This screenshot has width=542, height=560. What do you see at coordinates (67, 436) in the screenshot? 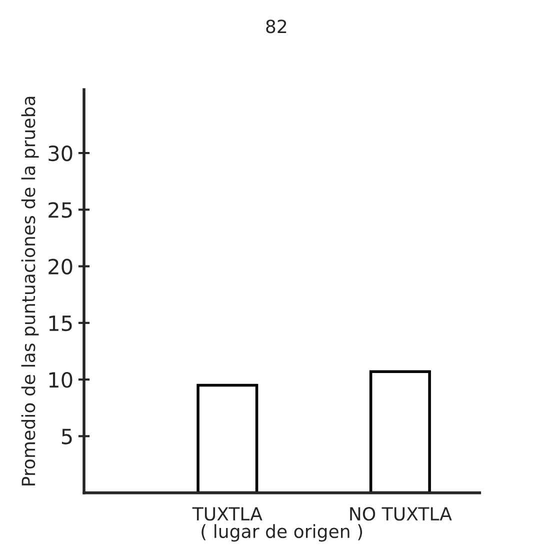
I see `y-tick-label: 5` at bounding box center [67, 436].